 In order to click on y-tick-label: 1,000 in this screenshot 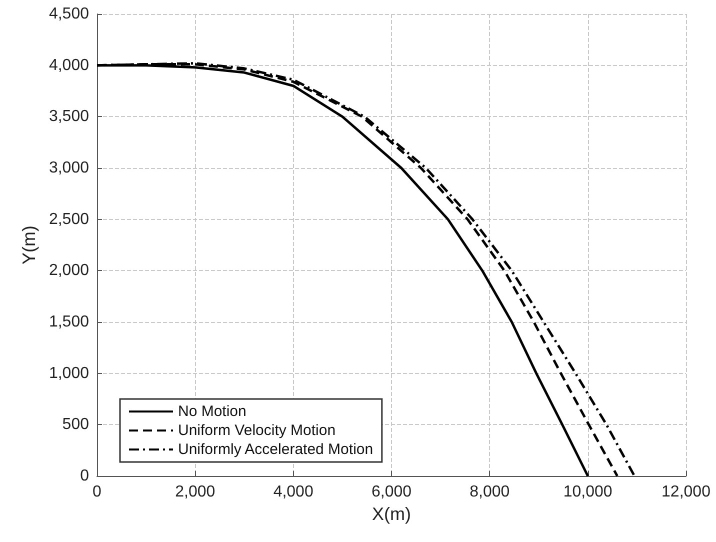, I will do `click(69, 373)`.